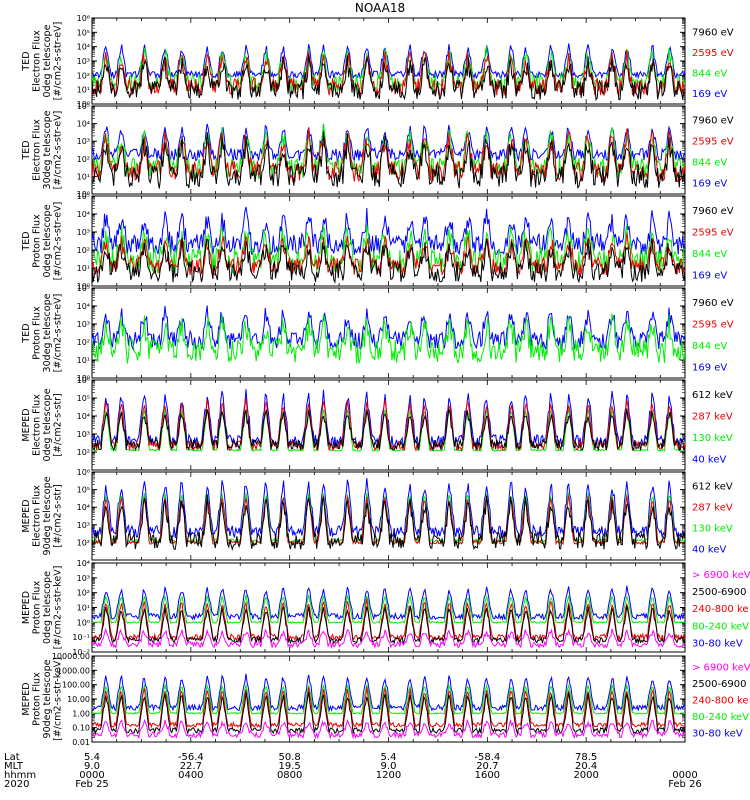 The height and width of the screenshot is (800, 750). I want to click on y-tick-label: 10⁶, so click(83, 18).